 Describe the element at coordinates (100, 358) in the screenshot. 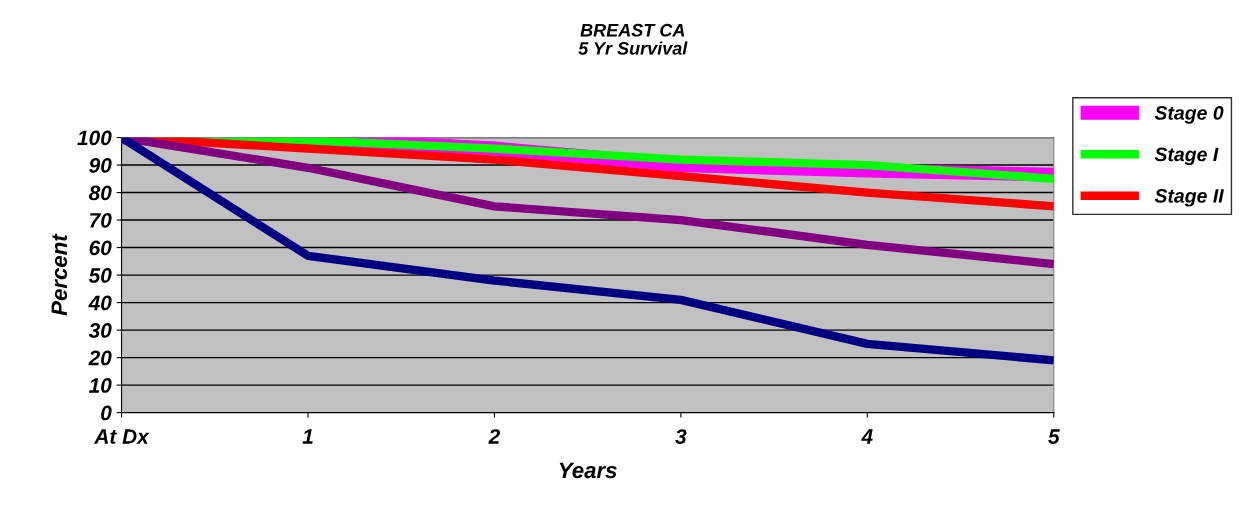

I see `y-tick-label: 20` at that location.